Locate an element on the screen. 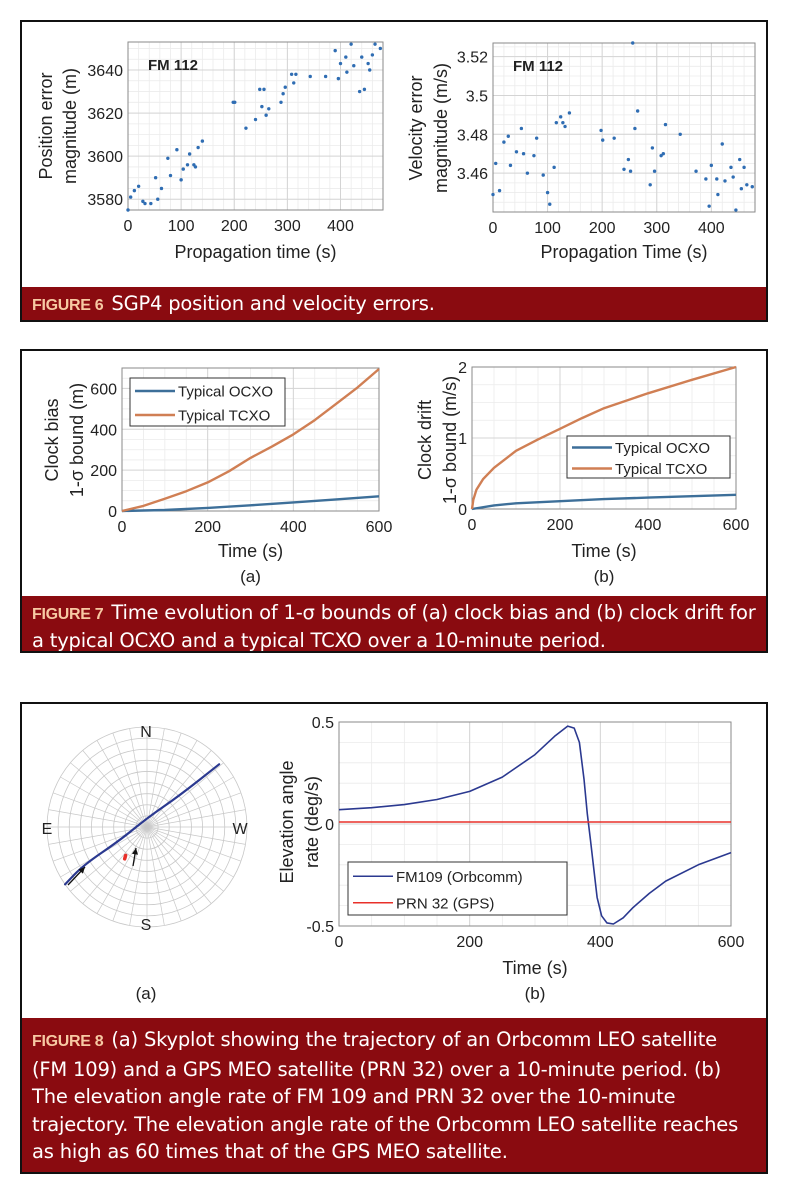 The height and width of the screenshot is (1200, 790). x-tick-label: 200 is located at coordinates (234, 226).